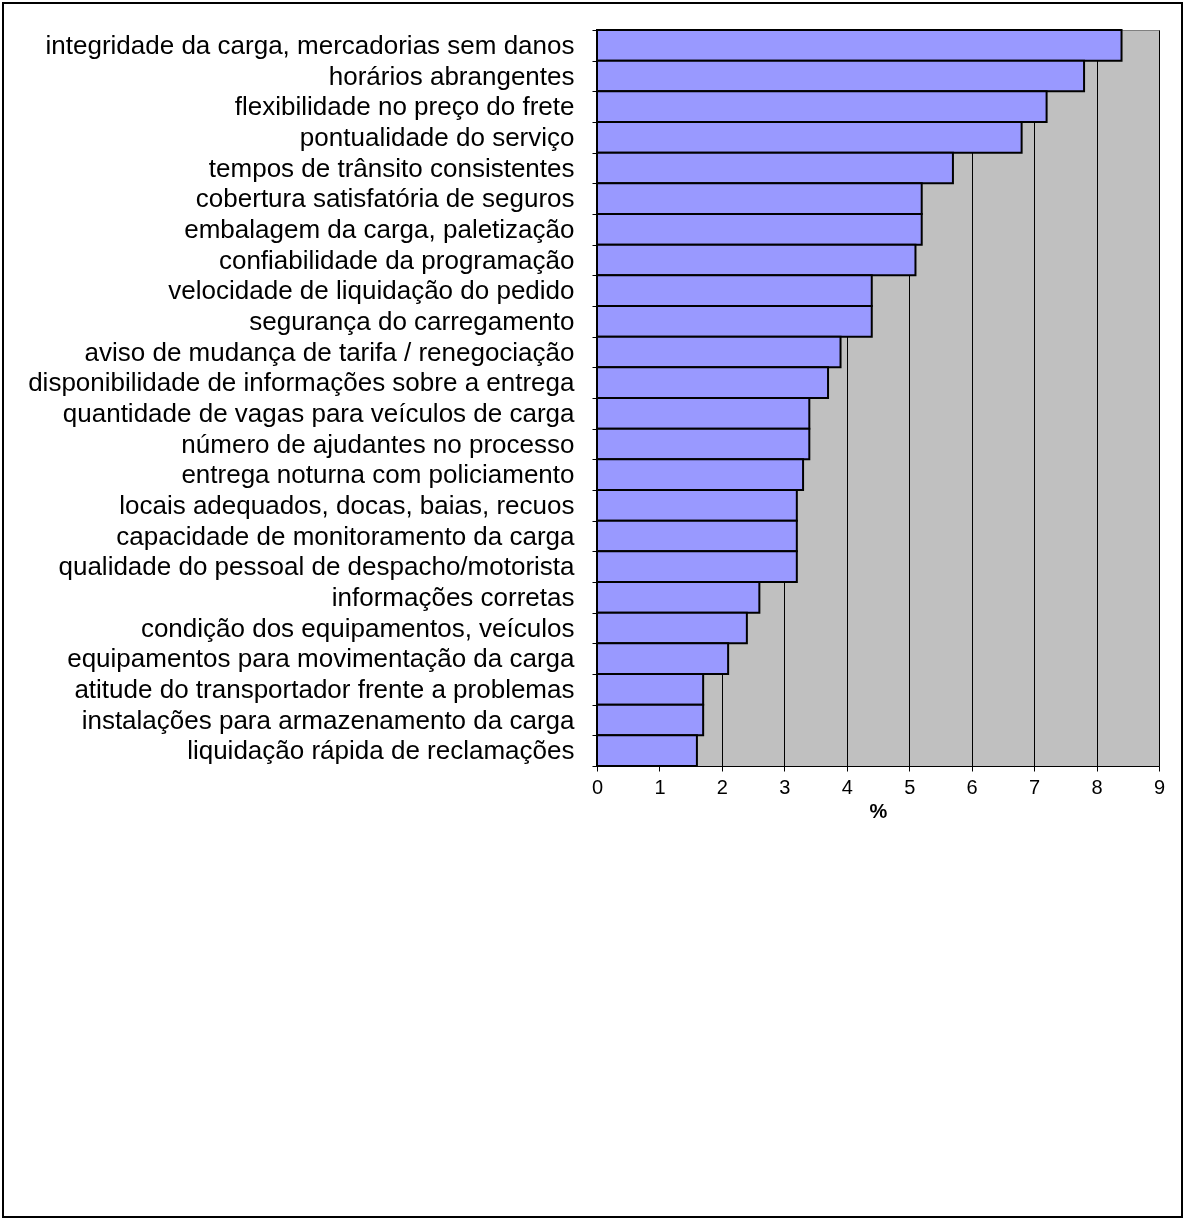 The image size is (1183, 1218). Describe the element at coordinates (1097, 786) in the screenshot. I see `x-tick-label: 8` at that location.